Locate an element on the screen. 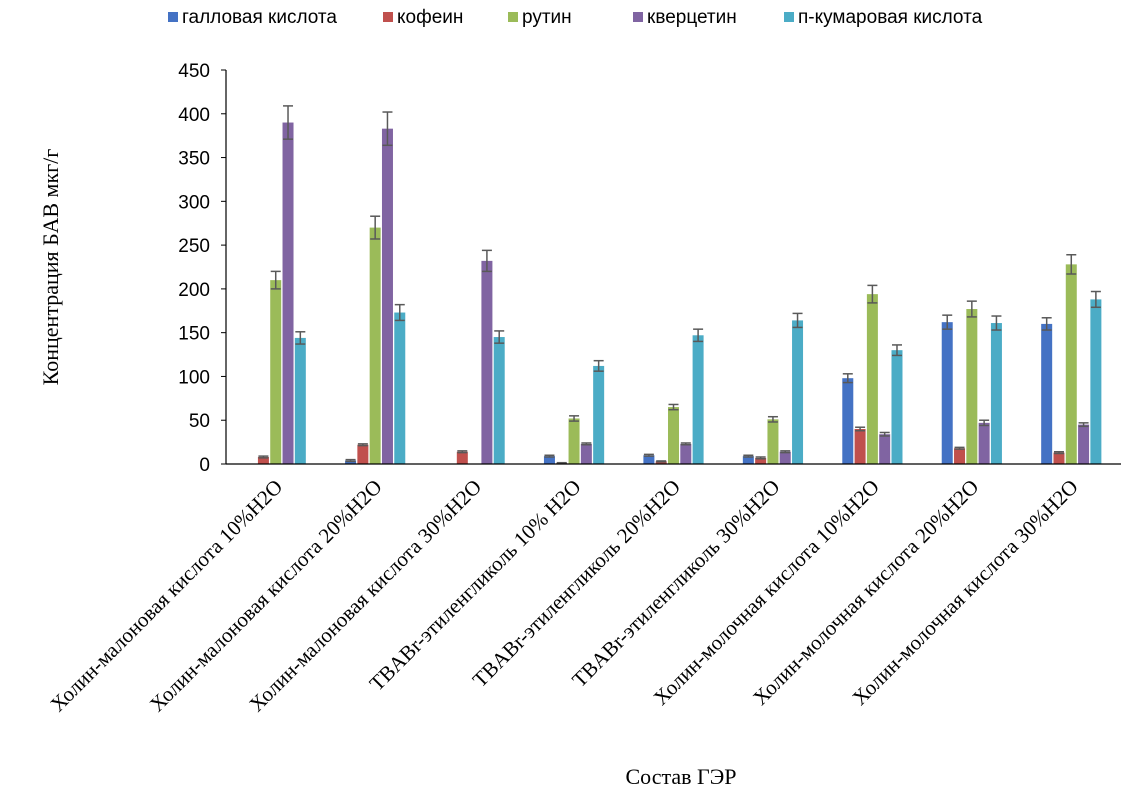 This screenshot has width=1132, height=791. y-tick-label: 350 is located at coordinates (194, 159).